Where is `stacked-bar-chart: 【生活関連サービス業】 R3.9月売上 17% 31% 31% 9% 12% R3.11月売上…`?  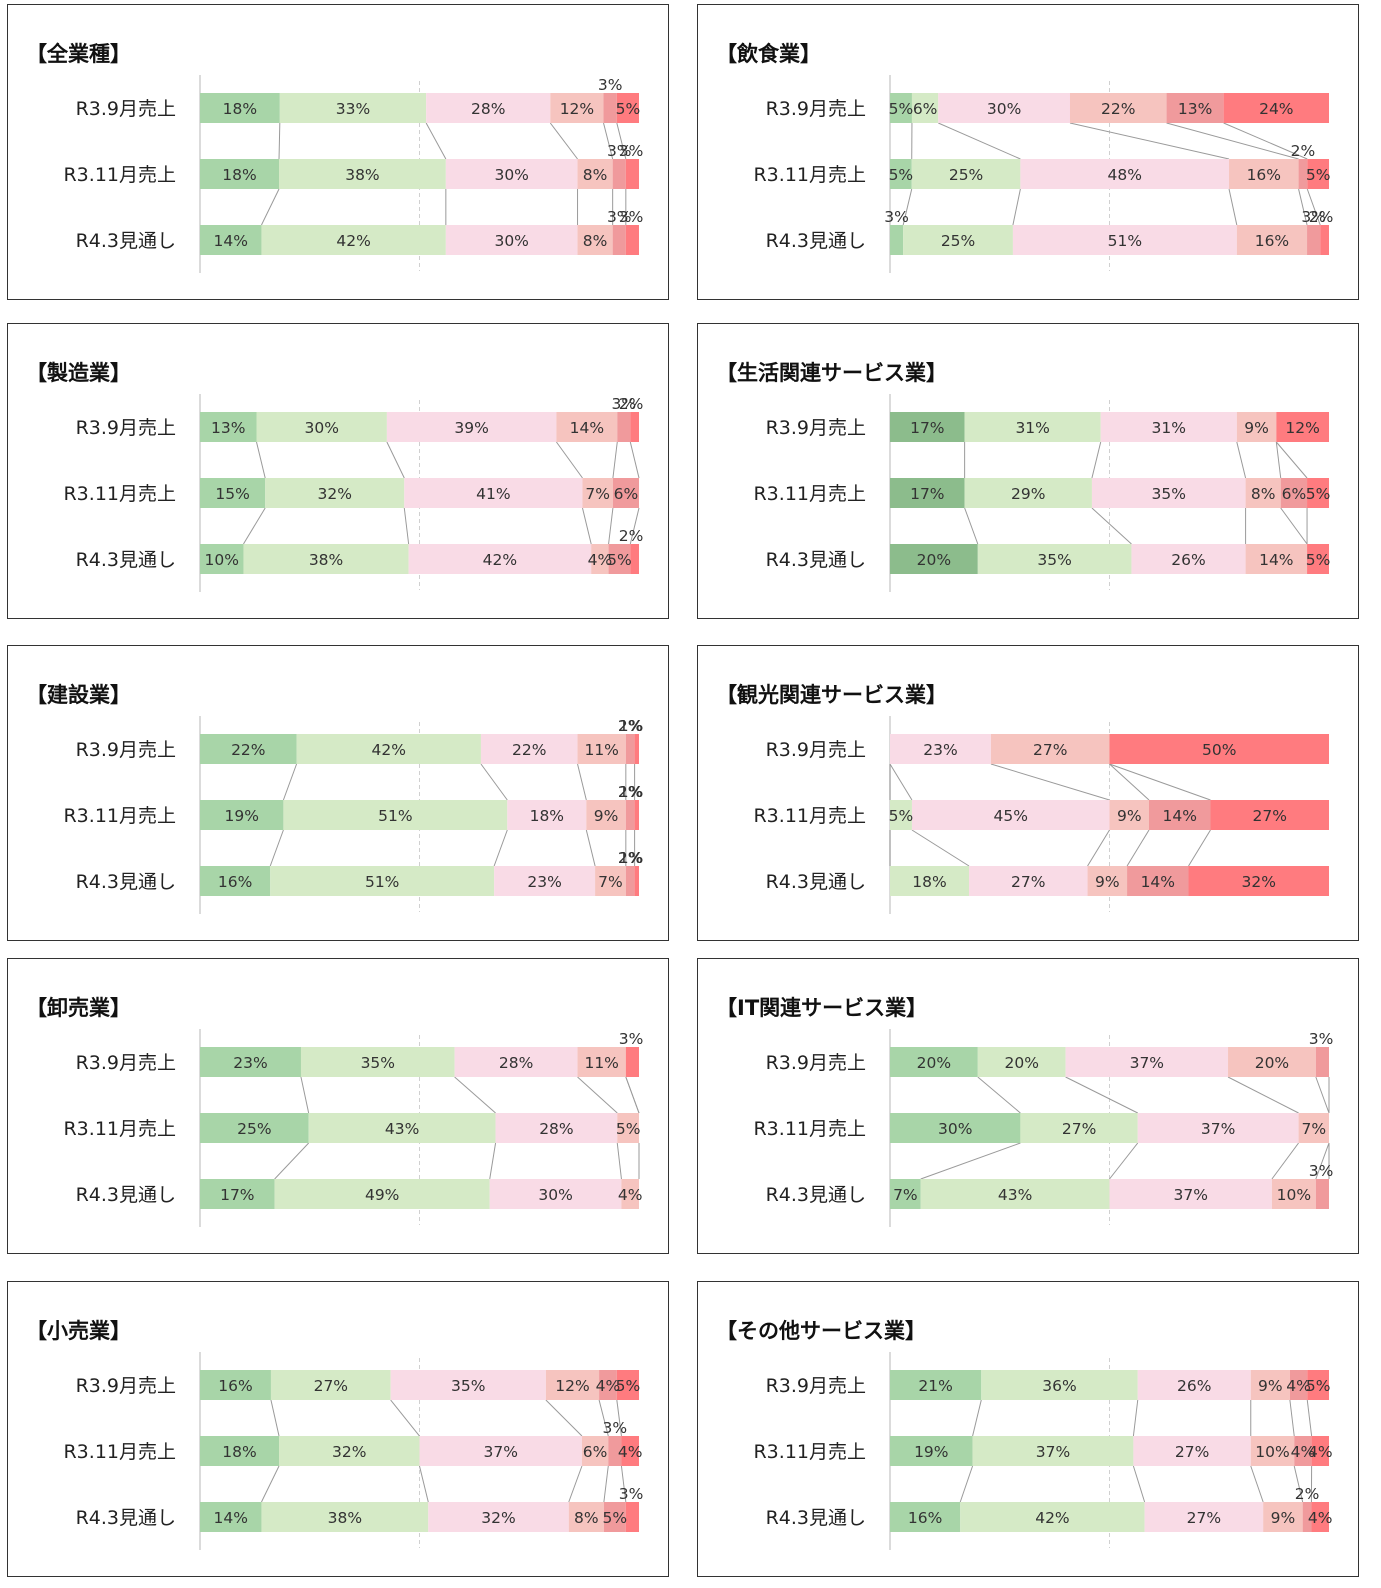 stacked-bar-chart: 【生活関連サービス業】 R3.9月売上 17% 31% 31% 9% 12% R3.11月売上… is located at coordinates (1023, 476).